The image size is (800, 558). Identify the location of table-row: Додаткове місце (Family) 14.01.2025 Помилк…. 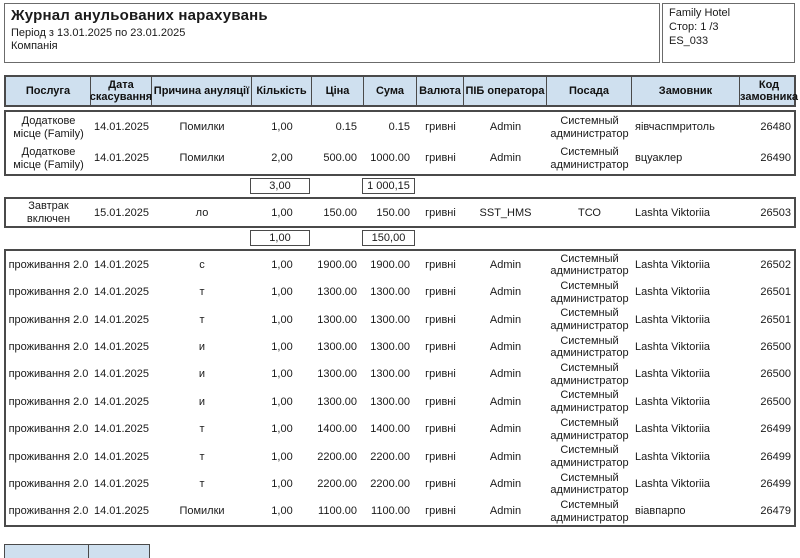
(400, 127).